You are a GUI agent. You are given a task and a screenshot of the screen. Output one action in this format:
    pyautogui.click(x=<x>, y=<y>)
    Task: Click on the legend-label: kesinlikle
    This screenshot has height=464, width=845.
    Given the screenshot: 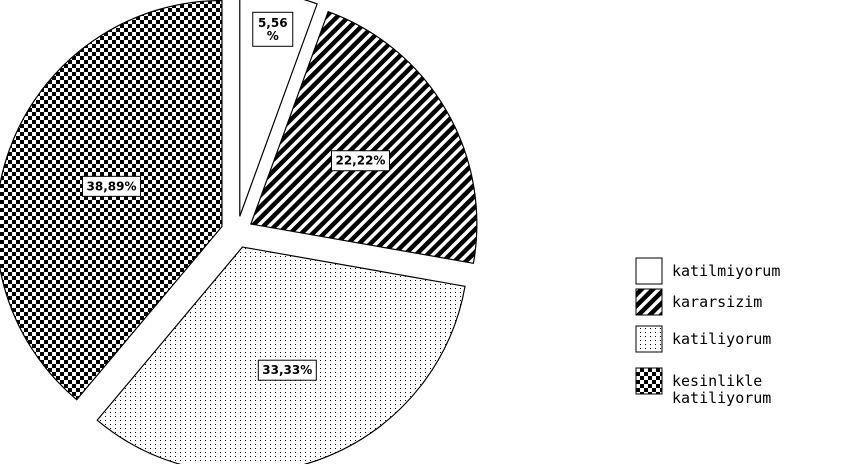 What is the action you would take?
    pyautogui.click(x=717, y=381)
    